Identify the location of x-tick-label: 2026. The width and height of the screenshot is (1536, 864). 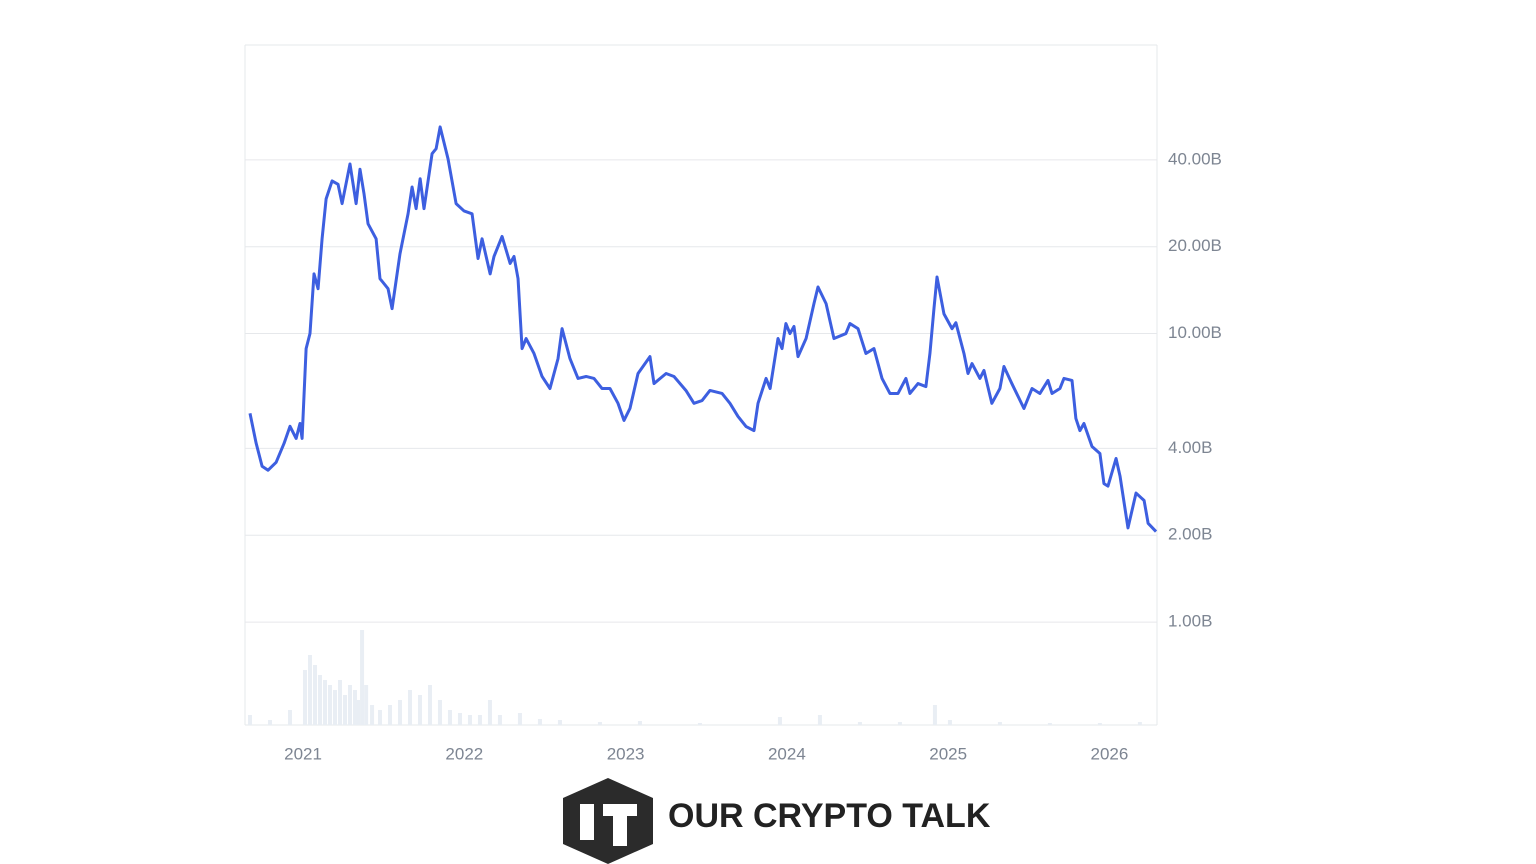
(1110, 753).